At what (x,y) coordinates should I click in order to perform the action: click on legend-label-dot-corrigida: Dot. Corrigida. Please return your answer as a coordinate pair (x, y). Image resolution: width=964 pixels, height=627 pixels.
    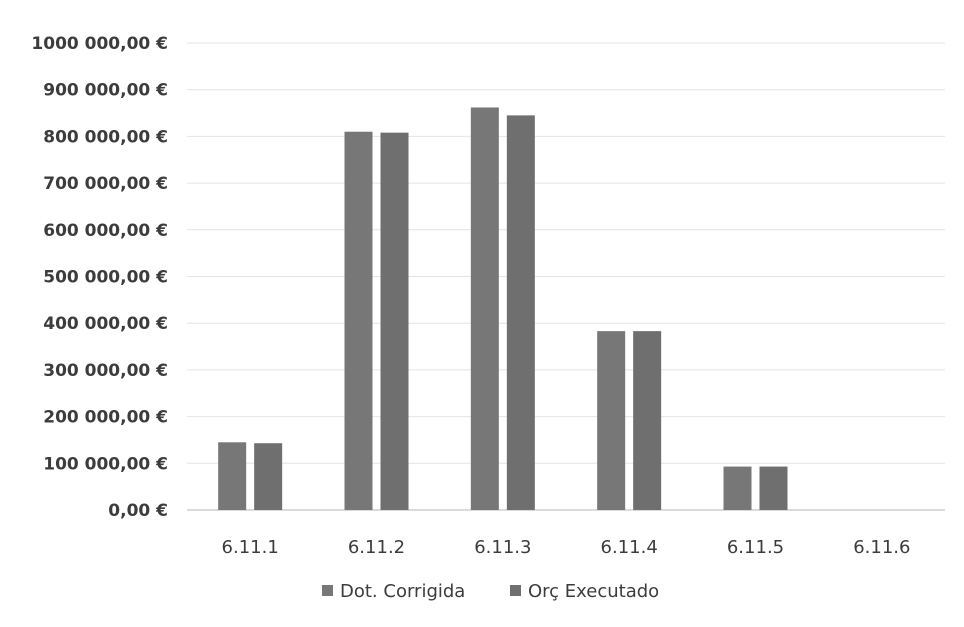
    Looking at the image, I should click on (402, 591).